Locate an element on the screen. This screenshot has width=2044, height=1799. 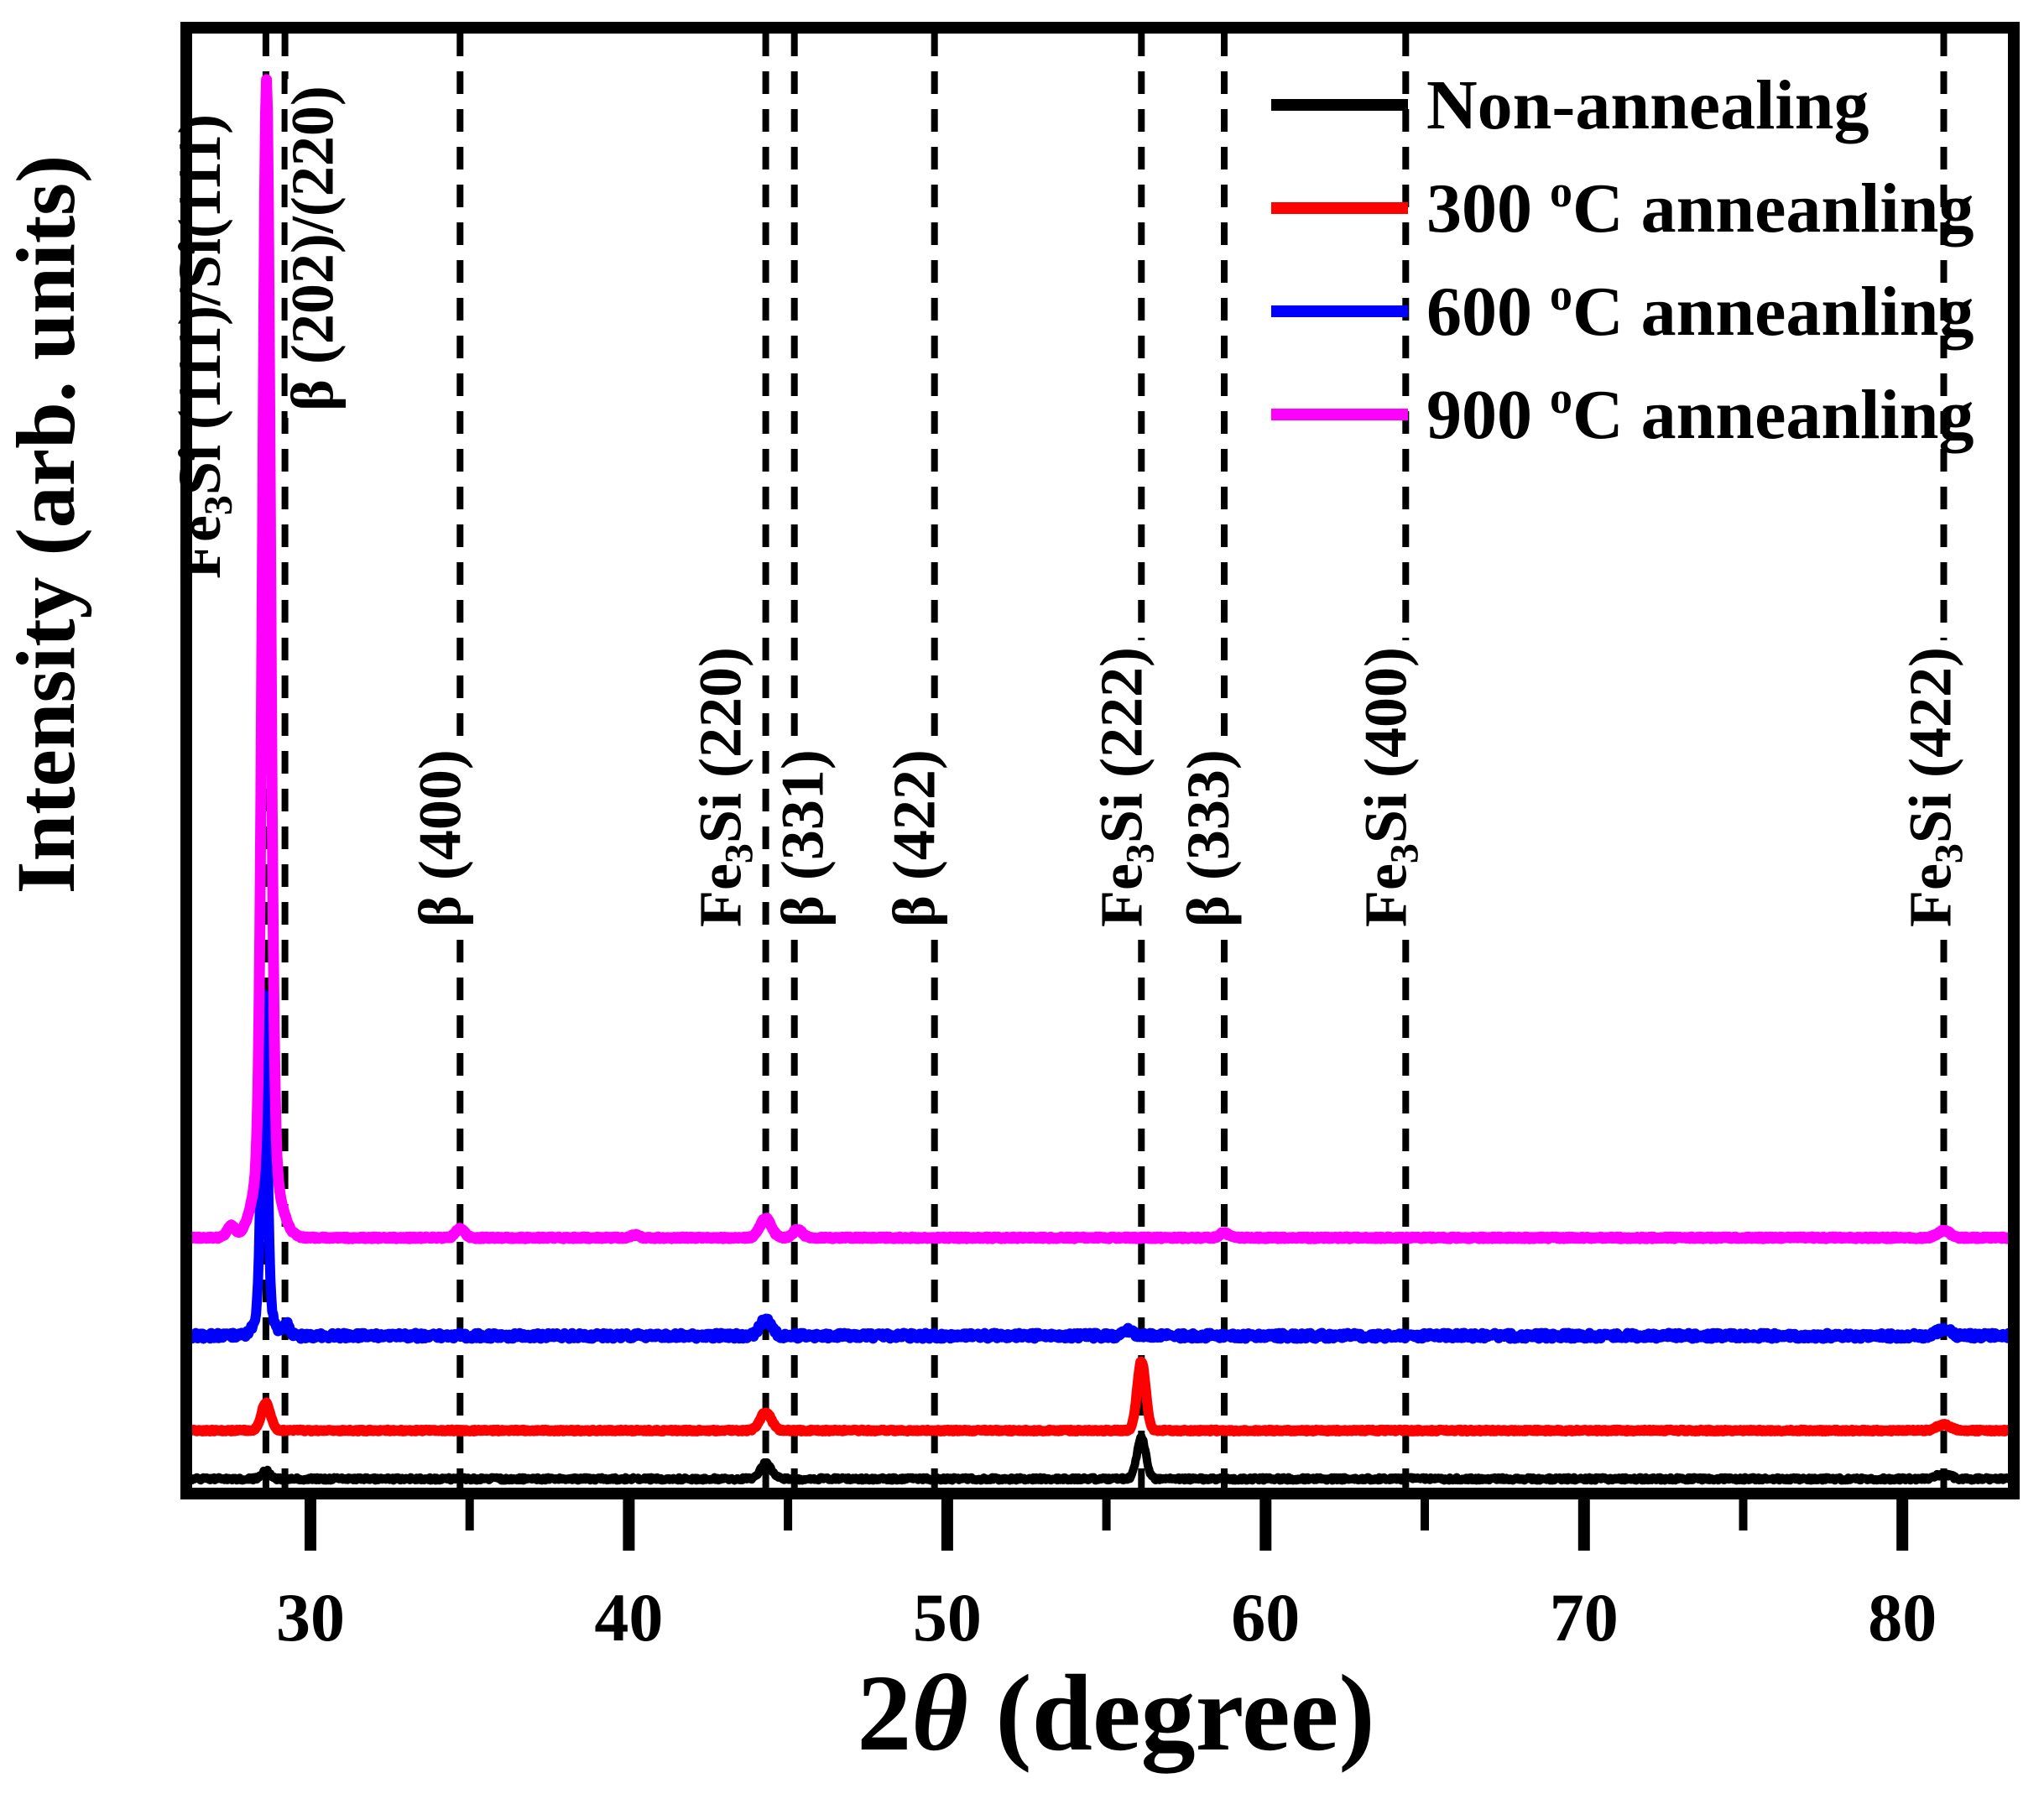
x-axis-title-pre: 2 is located at coordinates (884, 1713).